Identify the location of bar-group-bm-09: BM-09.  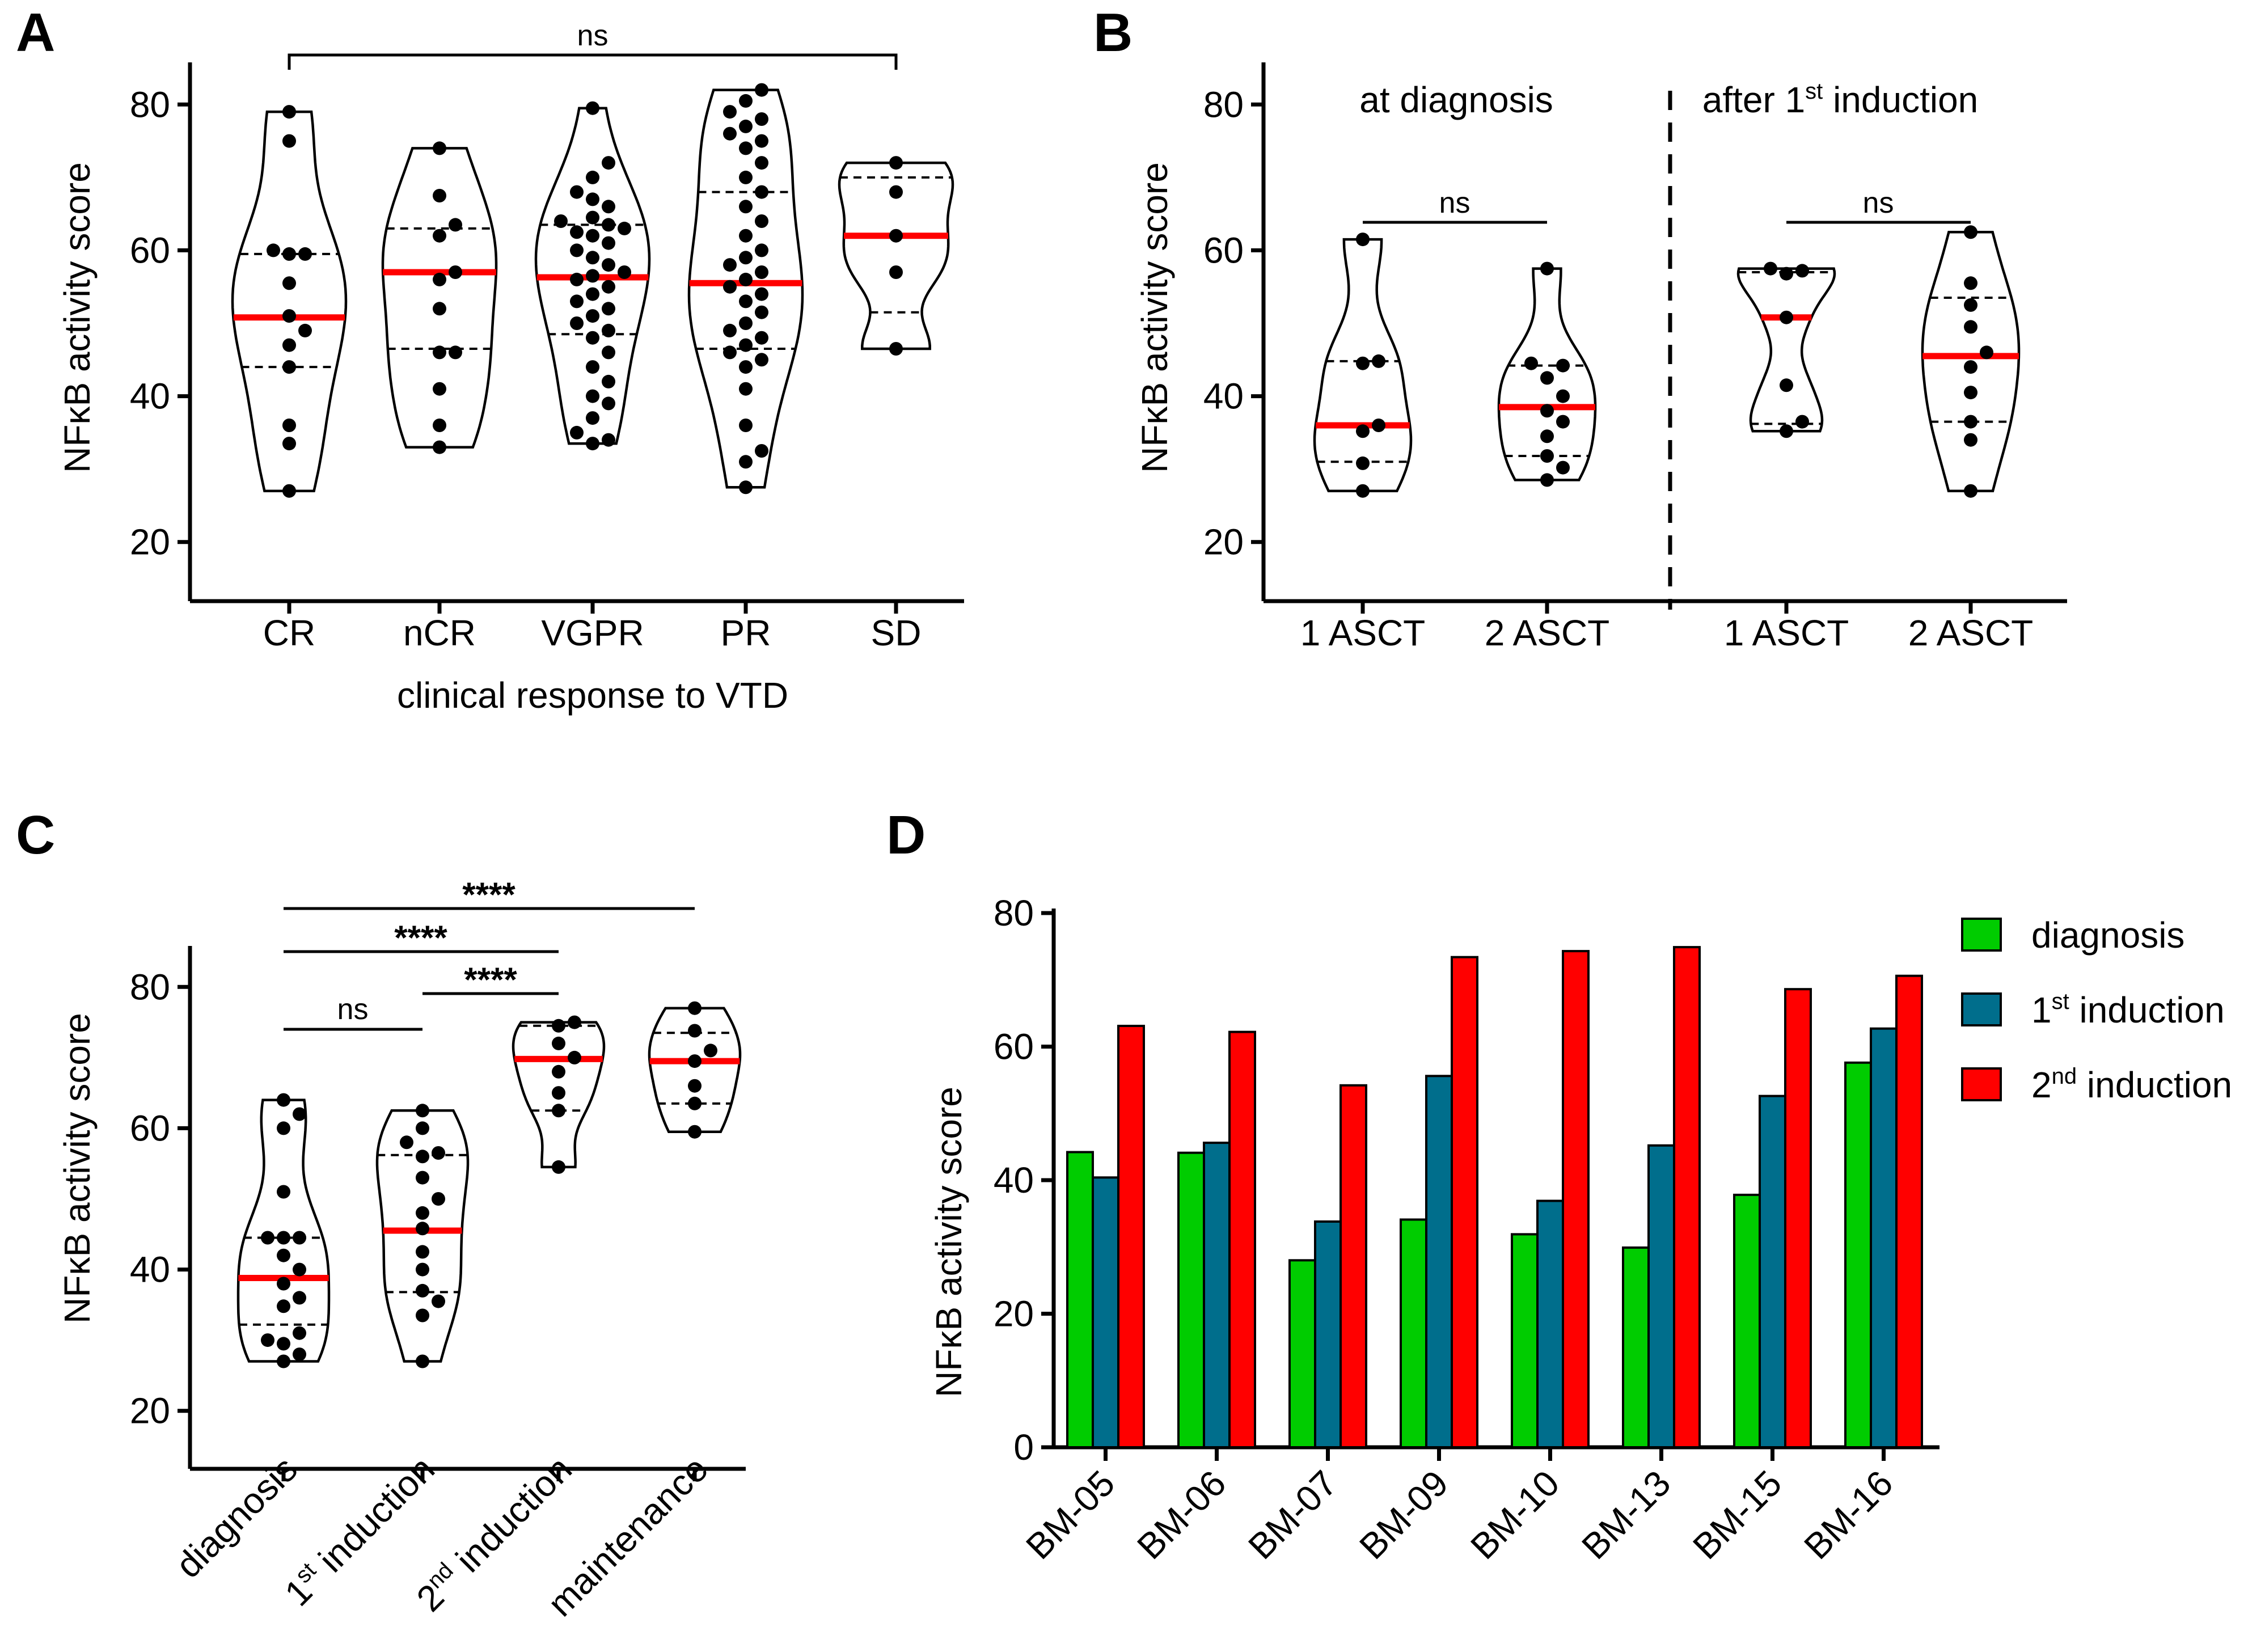
(1414, 1261).